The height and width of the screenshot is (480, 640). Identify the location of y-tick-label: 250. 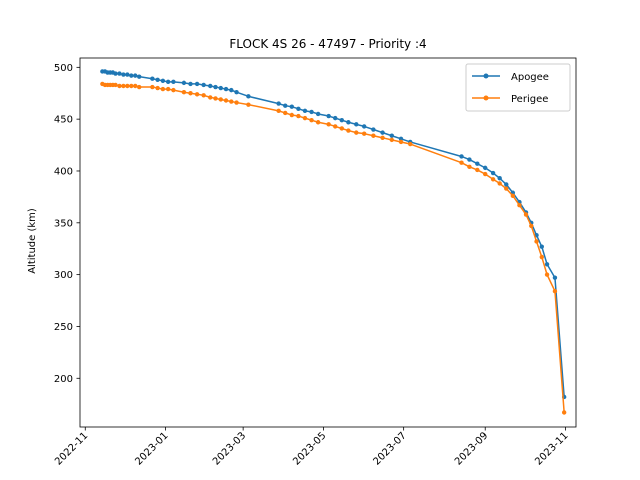
(63, 327).